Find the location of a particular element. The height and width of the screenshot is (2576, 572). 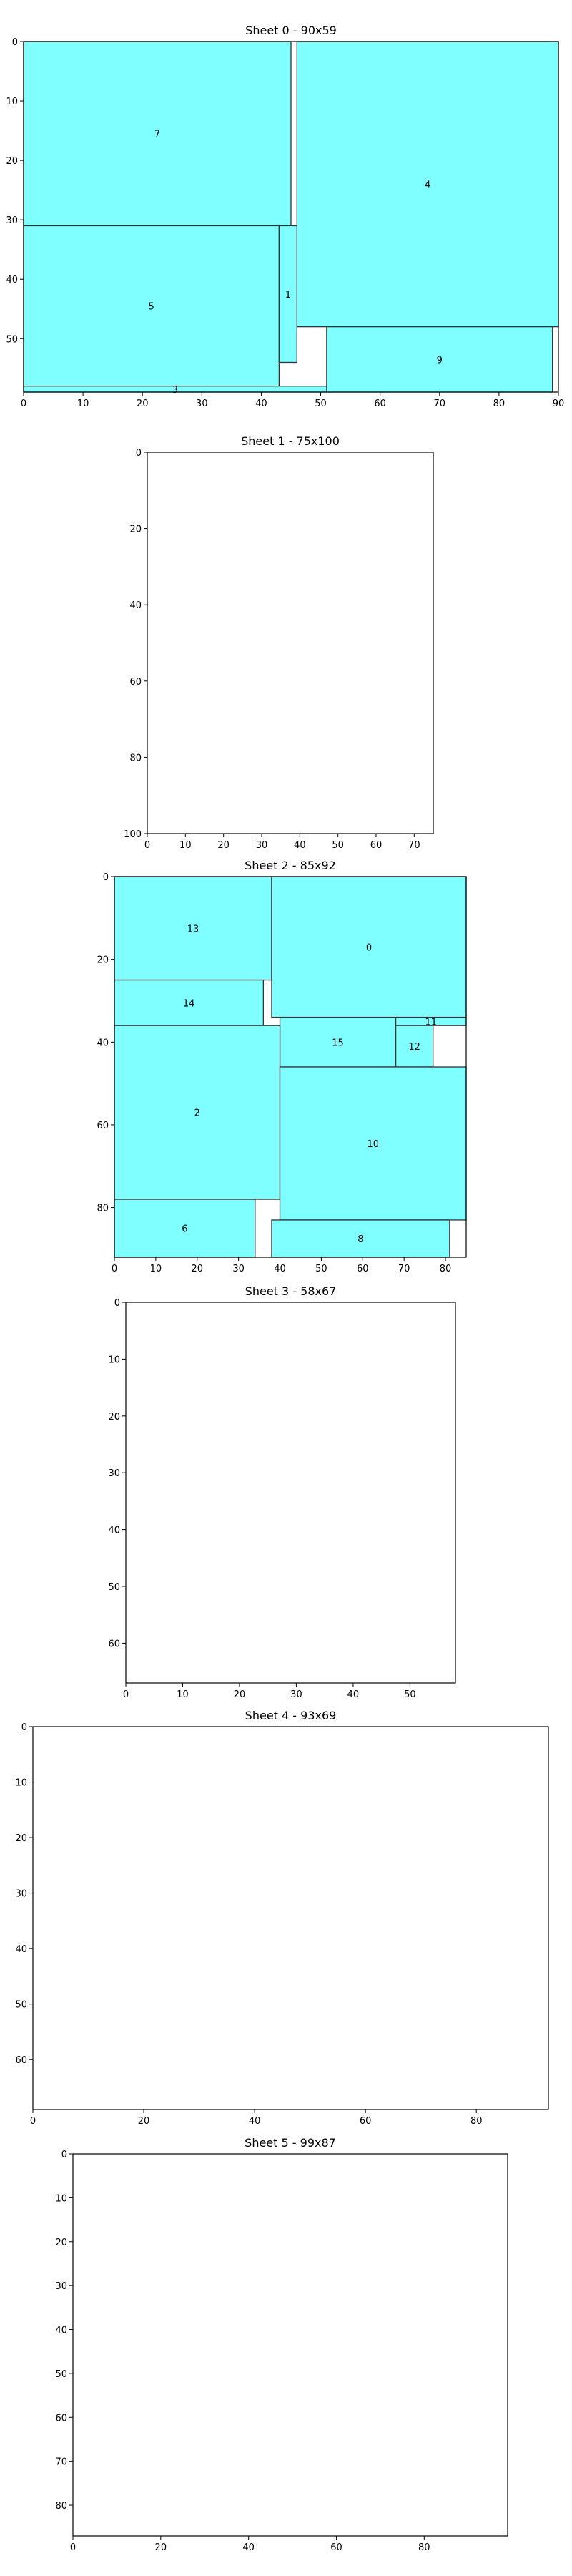

piece-label: 4 is located at coordinates (427, 185).